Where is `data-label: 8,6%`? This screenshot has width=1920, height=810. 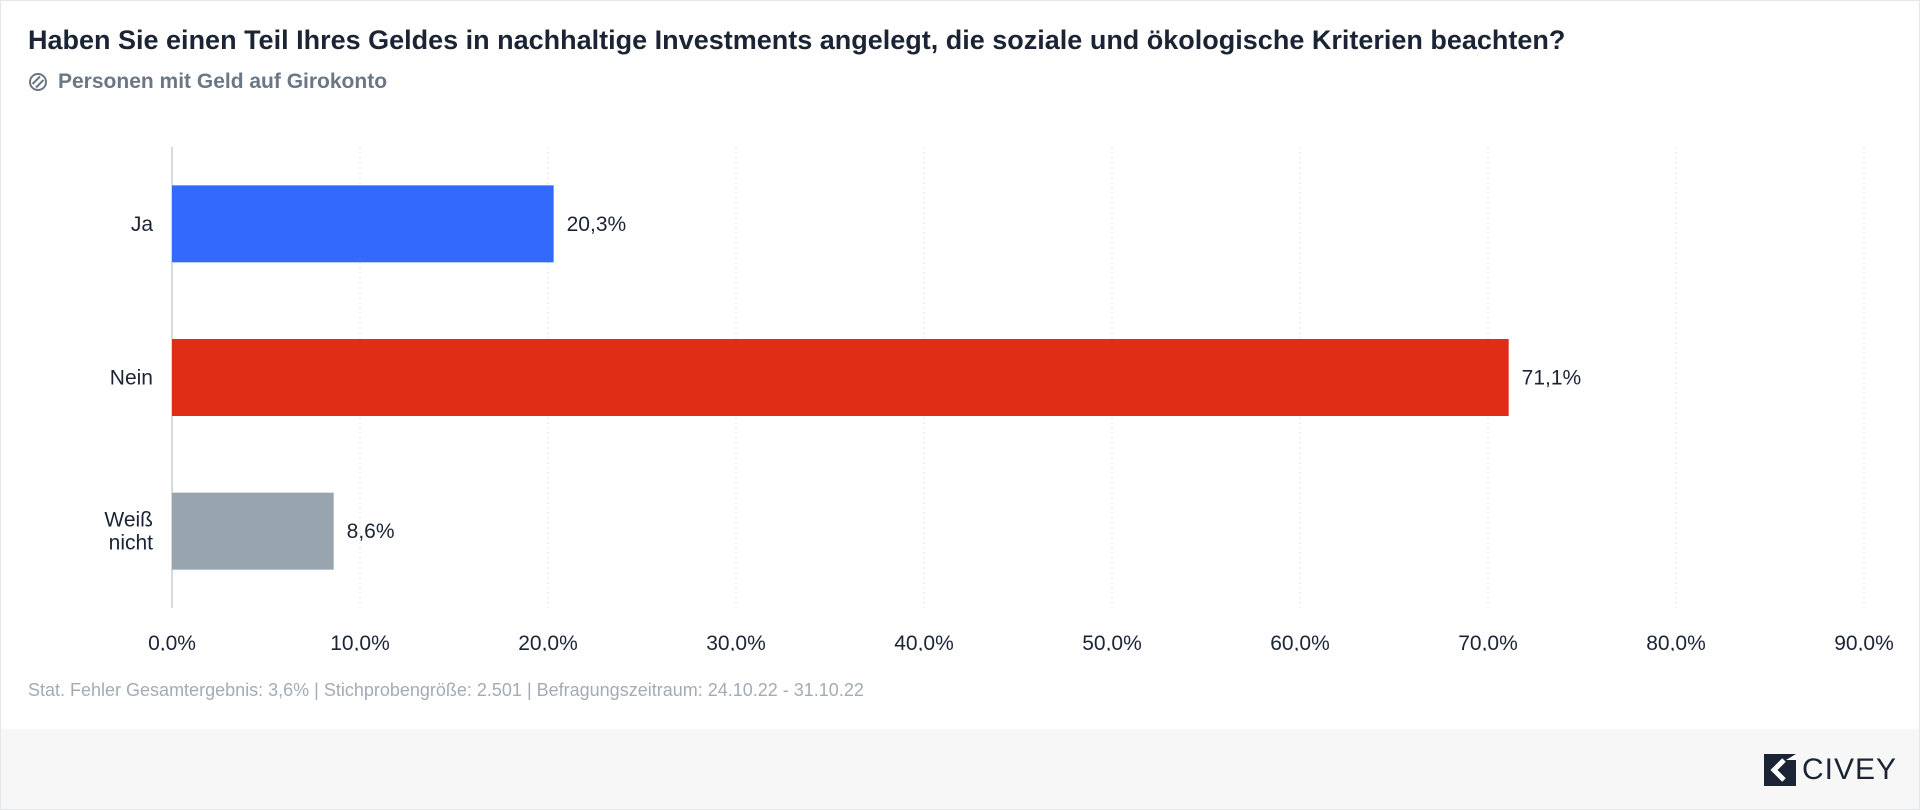
data-label: 8,6% is located at coordinates (371, 531).